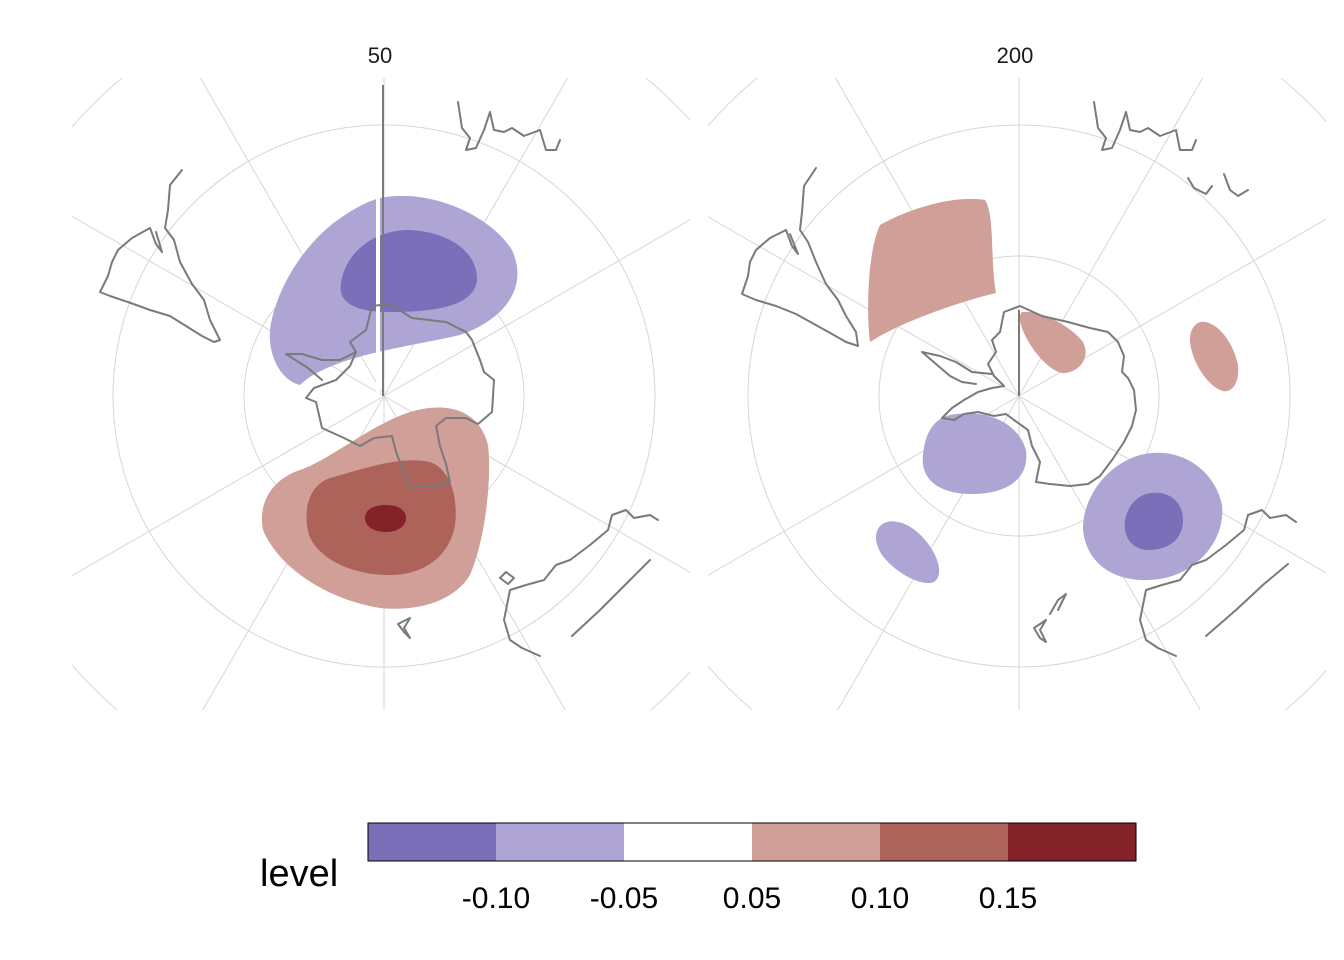  What do you see at coordinates (624, 898) in the screenshot?
I see `legend-tick-label: -0.05` at bounding box center [624, 898].